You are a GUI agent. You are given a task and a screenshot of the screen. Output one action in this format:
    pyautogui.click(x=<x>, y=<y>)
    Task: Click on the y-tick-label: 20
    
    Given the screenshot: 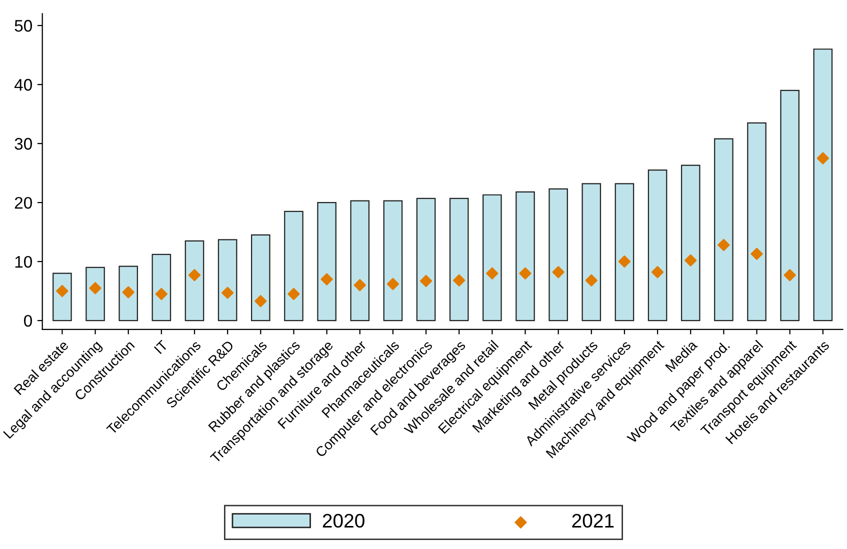 What is the action you would take?
    pyautogui.click(x=23, y=202)
    